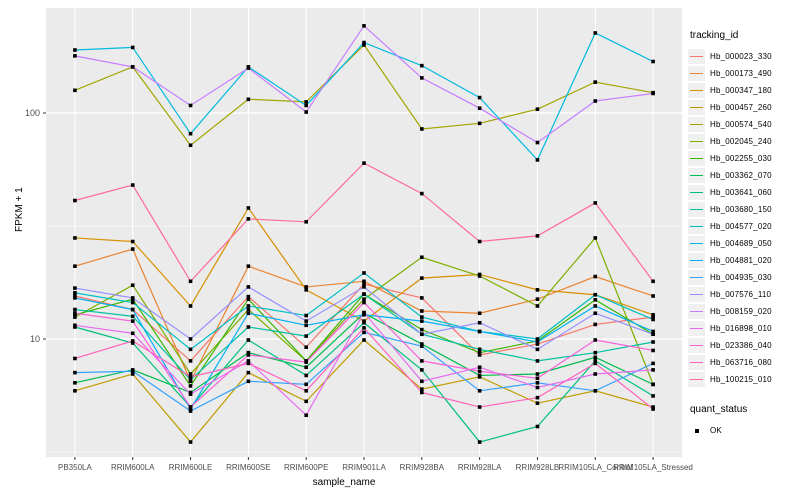  Describe the element at coordinates (744, 421) in the screenshot. I see `legend-quant-status: quant_status OK` at that location.